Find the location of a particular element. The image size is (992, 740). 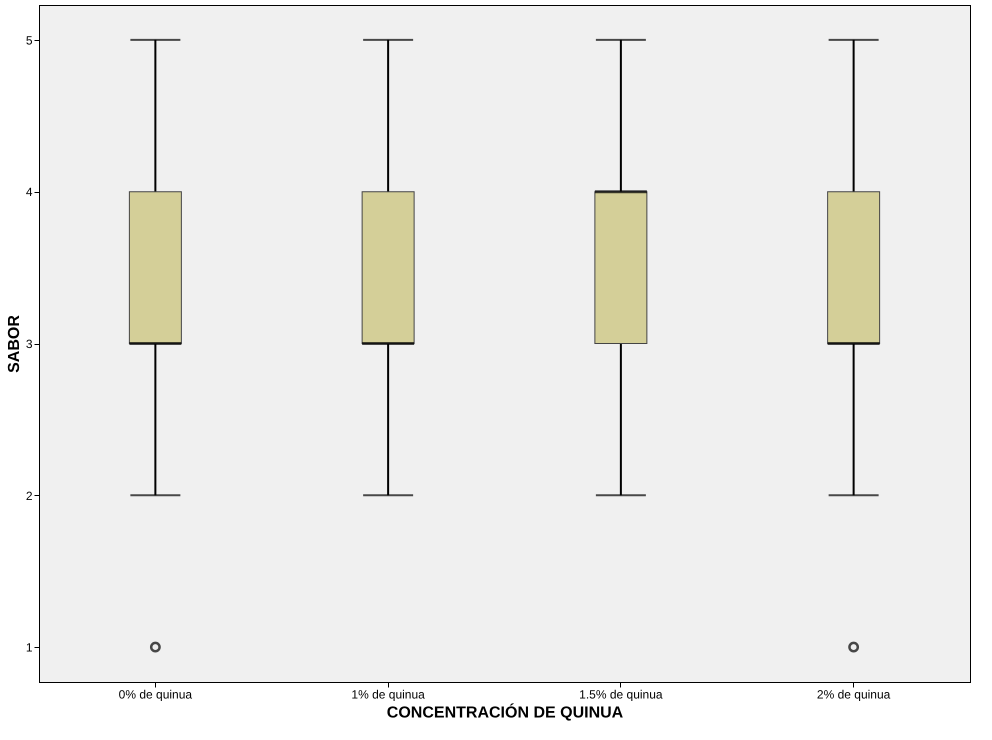

x-tick-label: 0% de quinua is located at coordinates (155, 695).